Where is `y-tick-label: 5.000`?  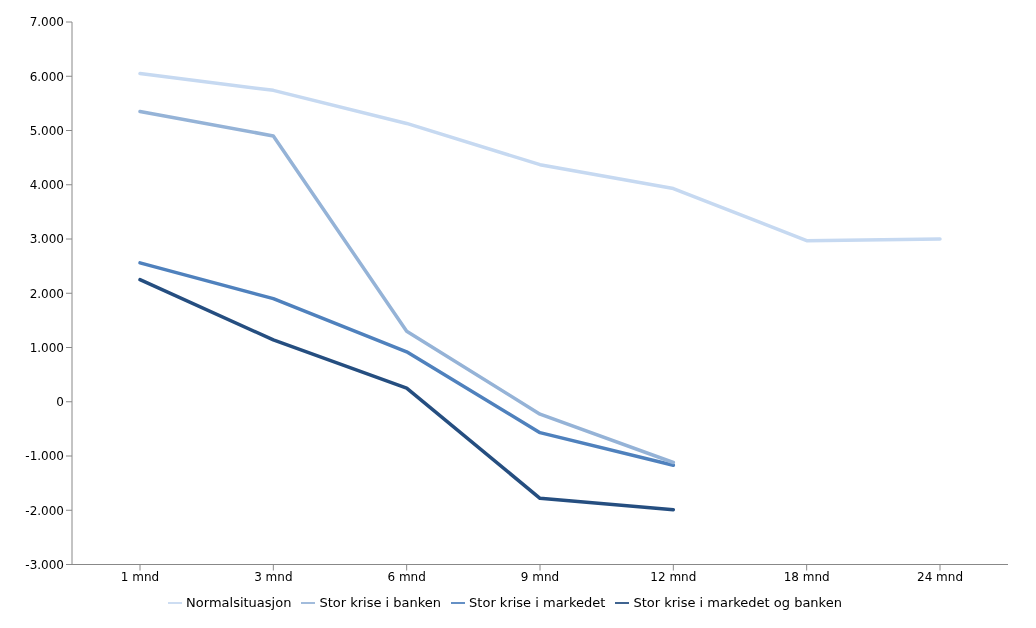
y-tick-label: 5.000 is located at coordinates (46, 130).